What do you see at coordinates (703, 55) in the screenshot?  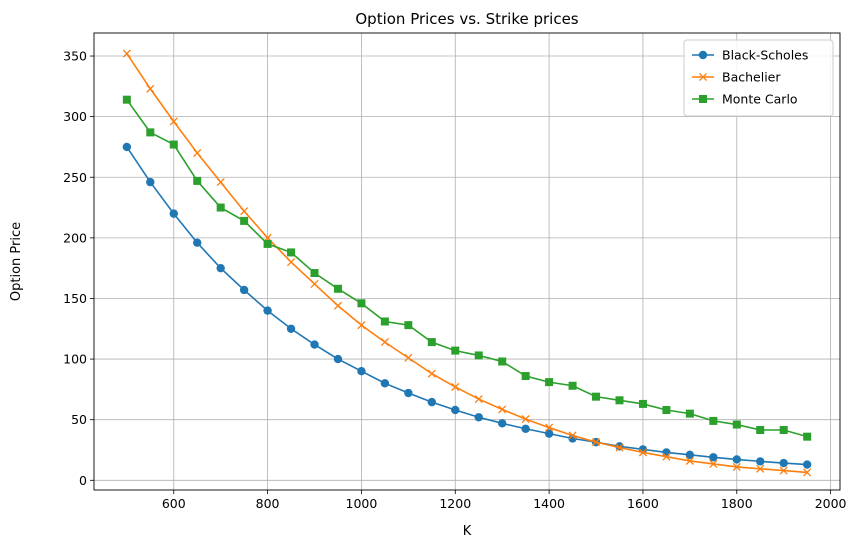 I see `legend-marker-black-scholes` at bounding box center [703, 55].